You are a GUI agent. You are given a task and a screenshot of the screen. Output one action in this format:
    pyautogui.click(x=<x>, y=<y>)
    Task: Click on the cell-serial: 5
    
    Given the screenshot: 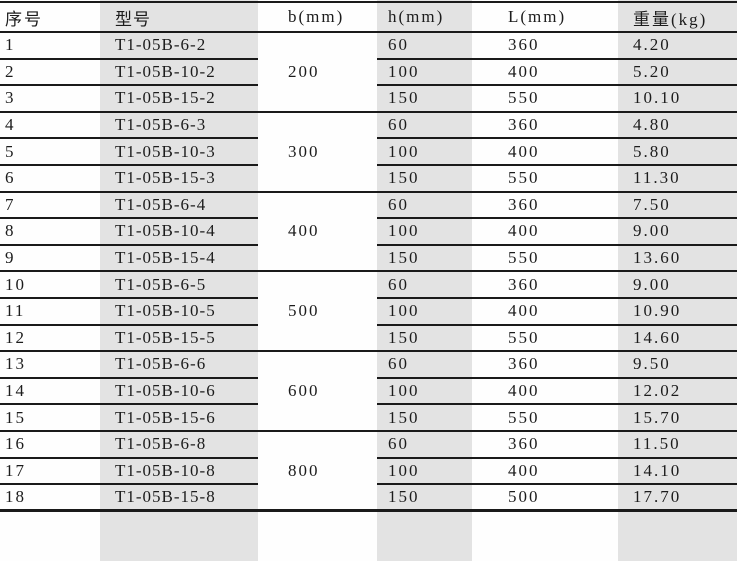 What is the action you would take?
    pyautogui.click(x=50, y=152)
    